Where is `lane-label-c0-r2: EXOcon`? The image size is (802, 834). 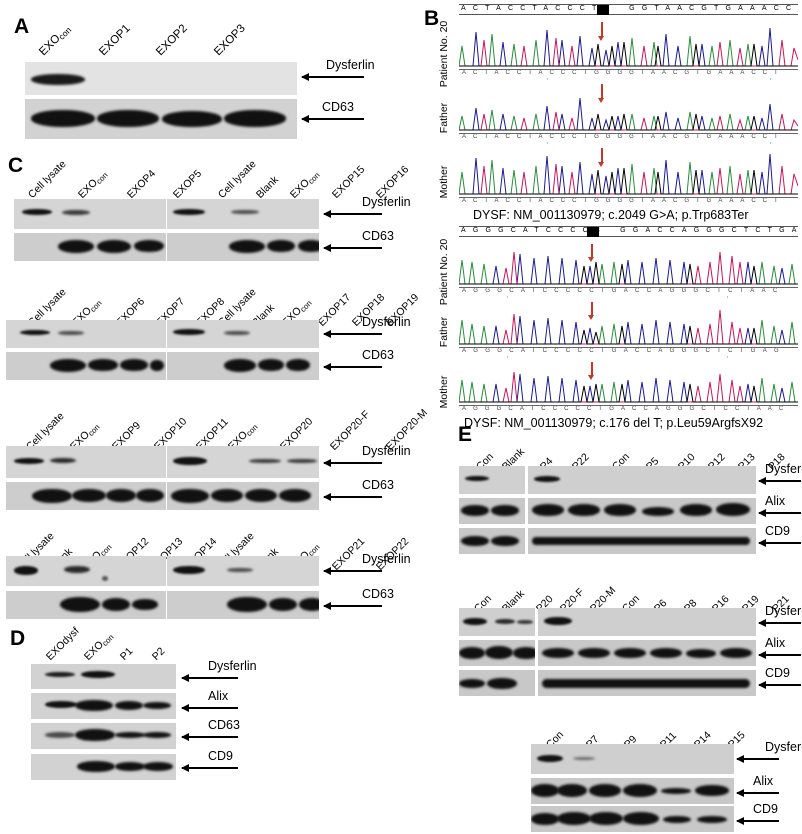
lane-label-c0-r2: EXOcon is located at coordinates (304, 185).